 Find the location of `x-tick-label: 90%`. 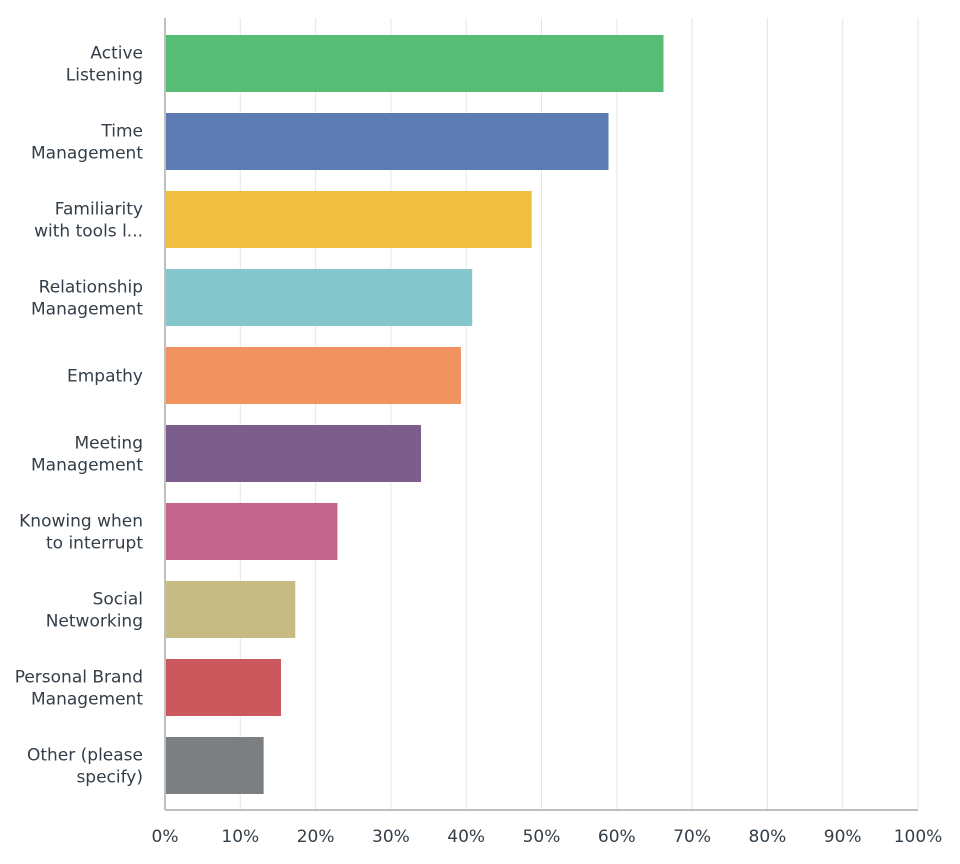

x-tick-label: 90% is located at coordinates (843, 837).